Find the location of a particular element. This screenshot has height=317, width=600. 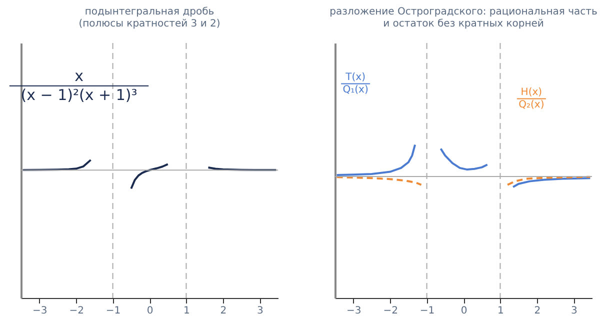

text: x (x − 1)²(x + 1)³ is located at coordinates (79, 85).